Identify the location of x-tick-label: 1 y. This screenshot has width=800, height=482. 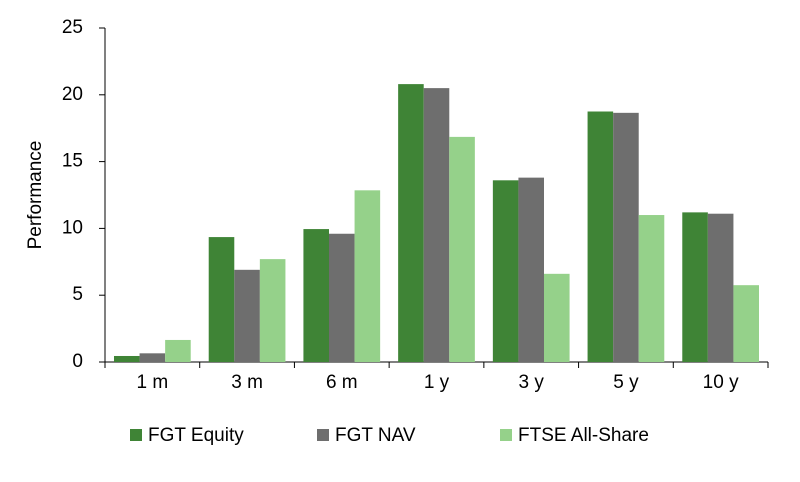
(437, 382).